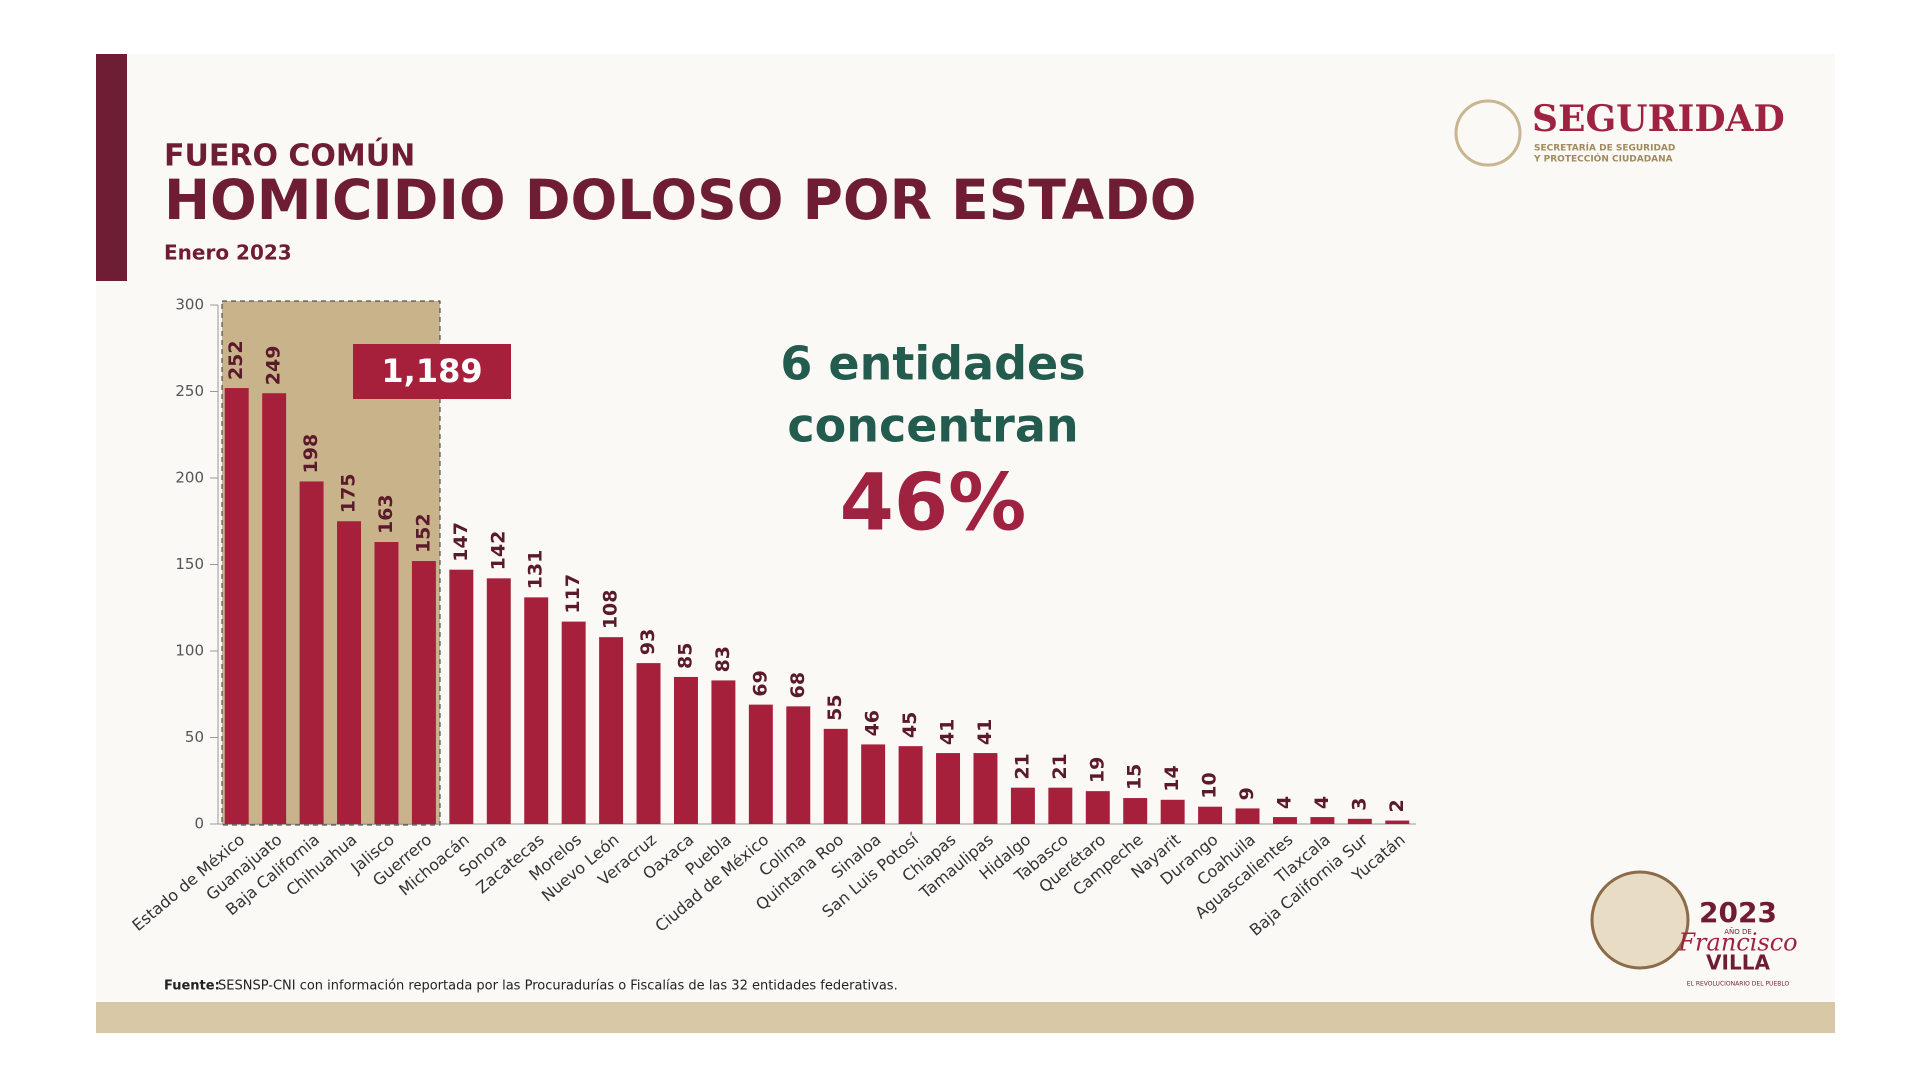 This screenshot has height=1080, width=1920. I want to click on value-label: 55, so click(835, 707).